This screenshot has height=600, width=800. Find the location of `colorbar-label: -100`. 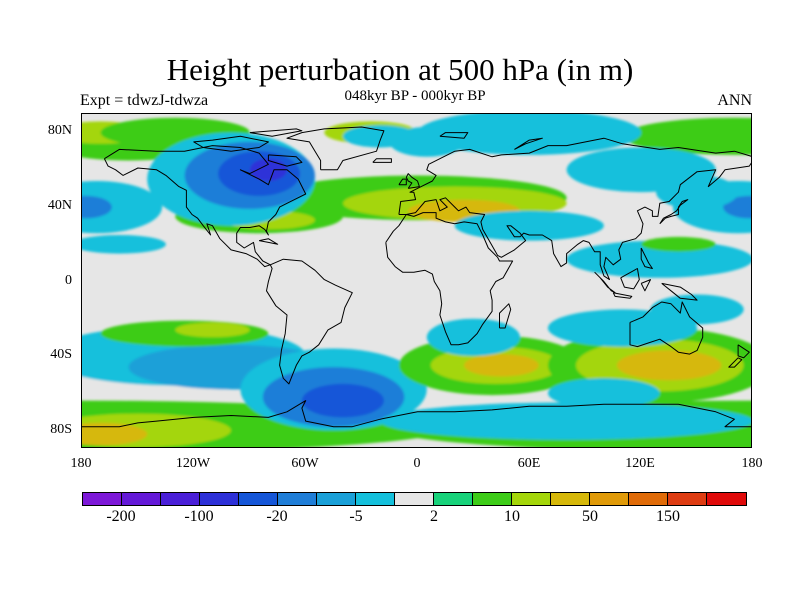

colorbar-label: -100 is located at coordinates (199, 516).